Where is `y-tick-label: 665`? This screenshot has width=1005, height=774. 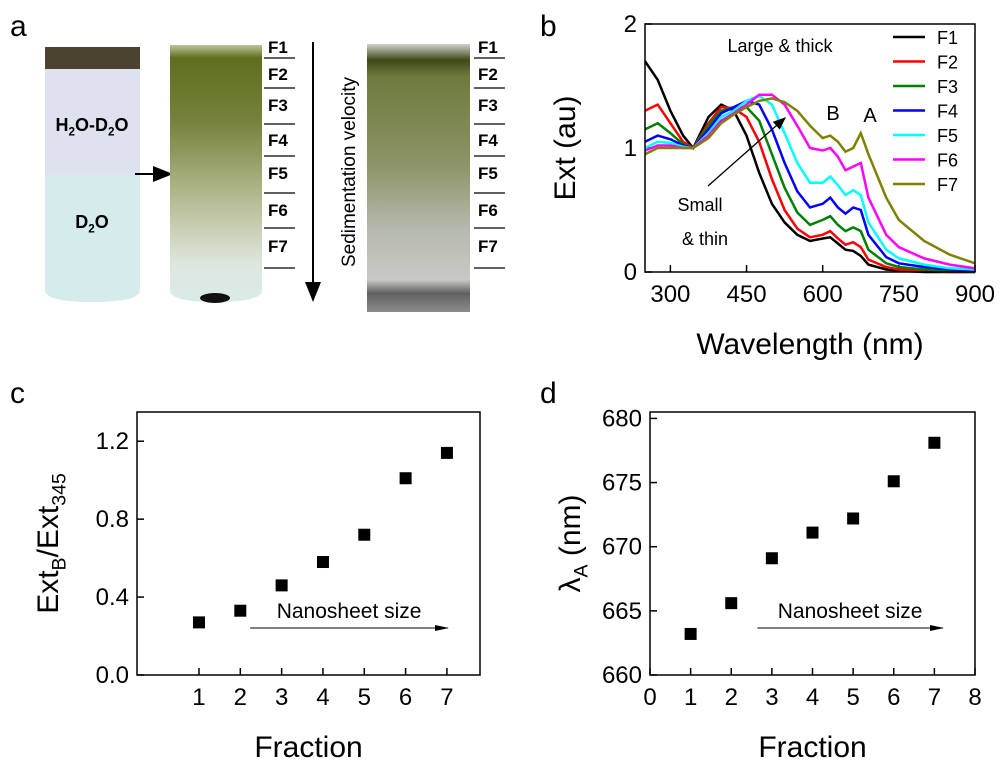
y-tick-label: 665 is located at coordinates (622, 611).